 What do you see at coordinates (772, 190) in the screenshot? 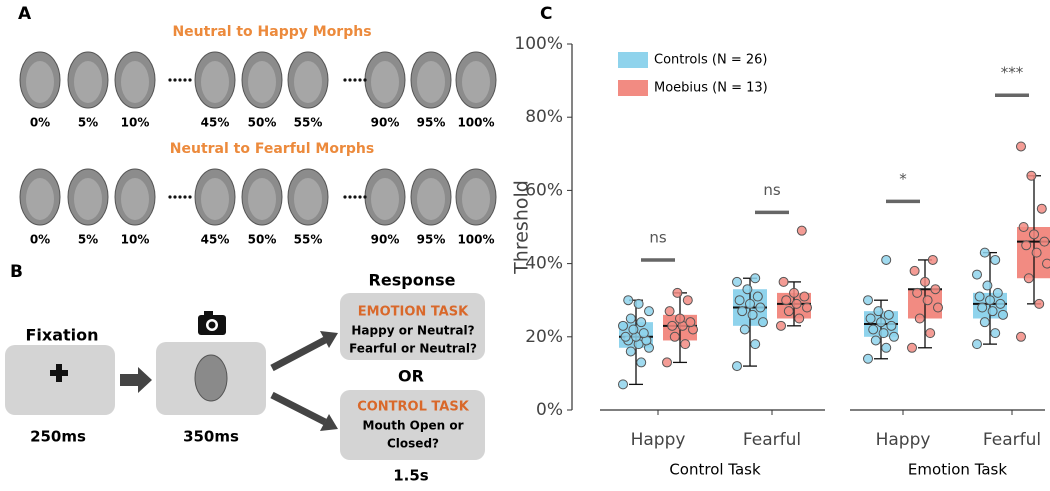
I see `significance-label: ns` at bounding box center [772, 190].